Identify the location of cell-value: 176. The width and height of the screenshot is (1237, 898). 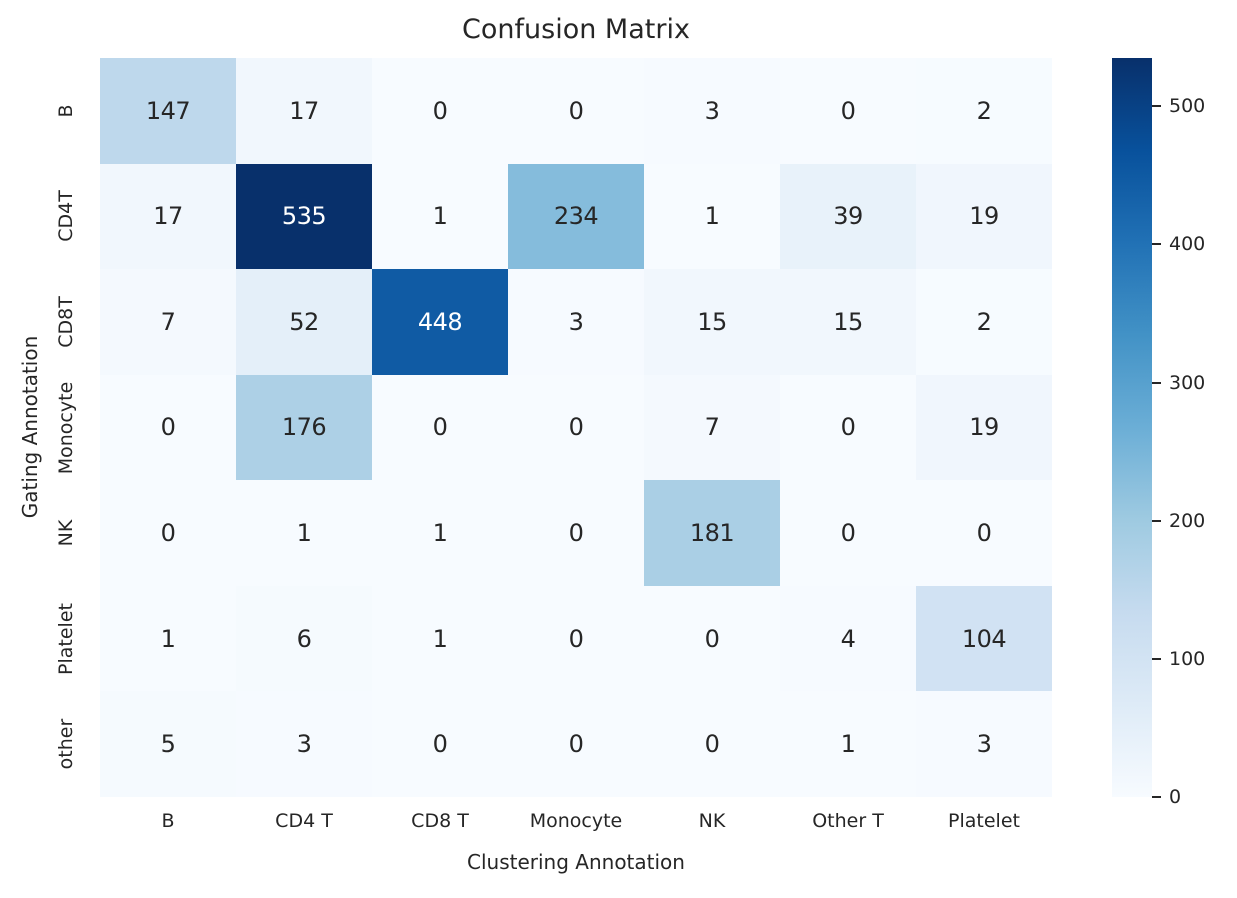
(304, 427).